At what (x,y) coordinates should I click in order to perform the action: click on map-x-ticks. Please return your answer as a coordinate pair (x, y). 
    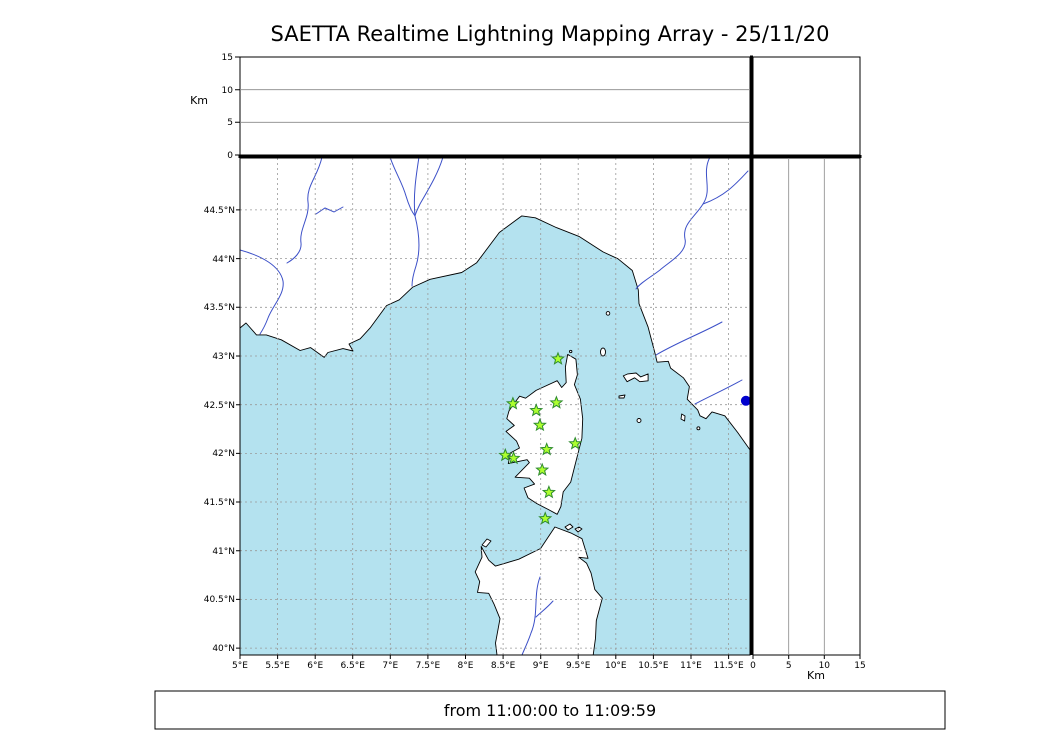
    Looking at the image, I should click on (484, 657).